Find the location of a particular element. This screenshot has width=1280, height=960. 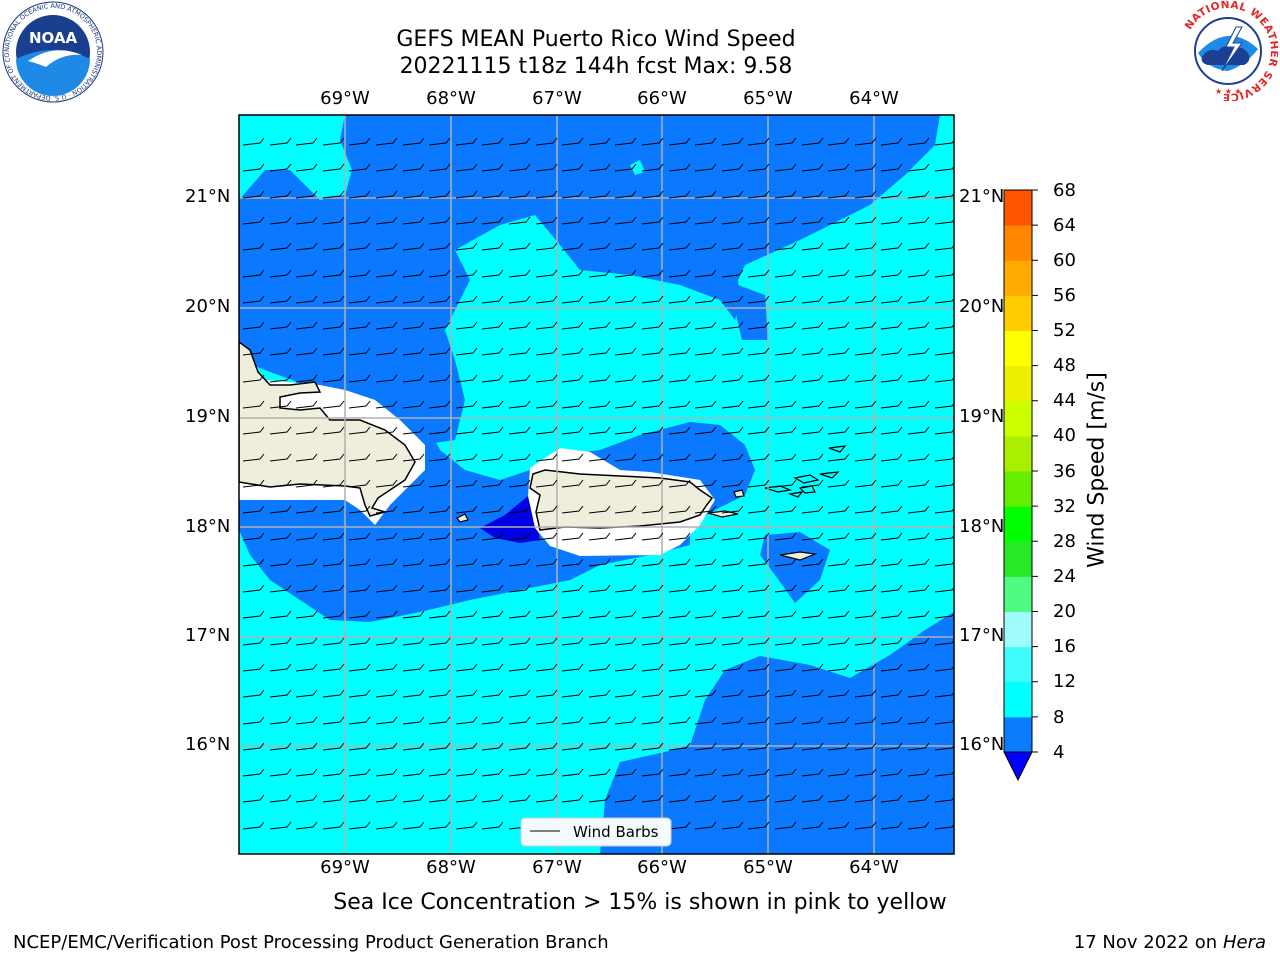

land-hispaniola is located at coordinates (327, 429).